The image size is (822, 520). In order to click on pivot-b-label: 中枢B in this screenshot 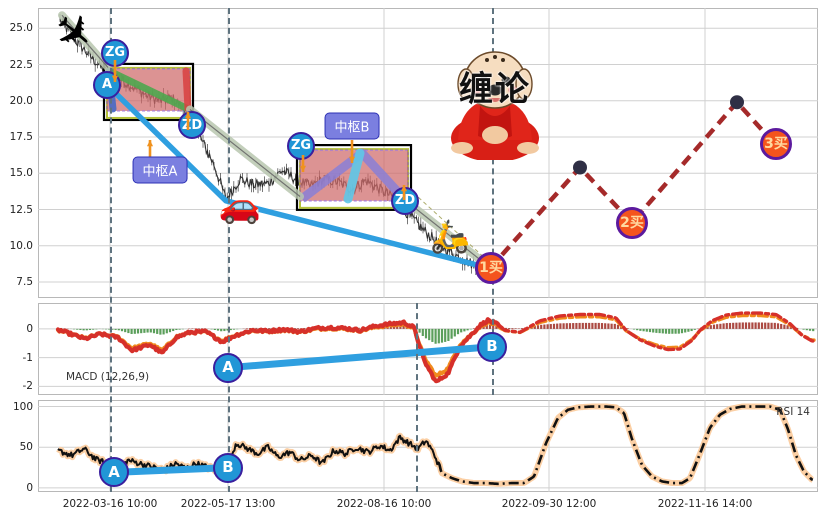, I will do `click(352, 126)`.